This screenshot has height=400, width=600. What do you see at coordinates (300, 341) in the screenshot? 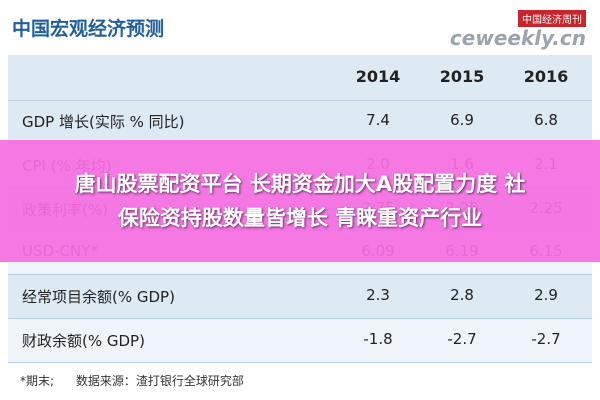
I see `table-row: 财政余额(% GDP) -1.8 -2.7 -2.7` at bounding box center [300, 341].